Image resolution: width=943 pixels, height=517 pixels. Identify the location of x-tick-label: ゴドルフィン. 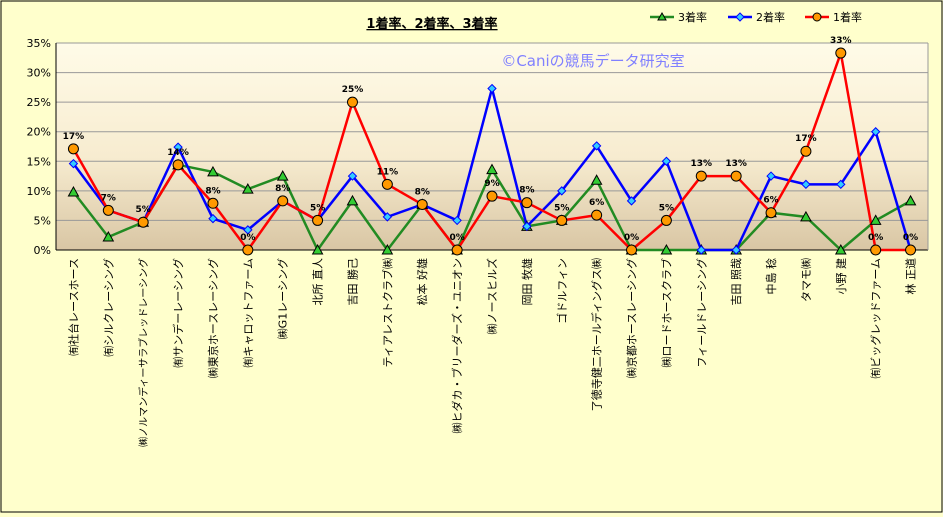
(562, 291).